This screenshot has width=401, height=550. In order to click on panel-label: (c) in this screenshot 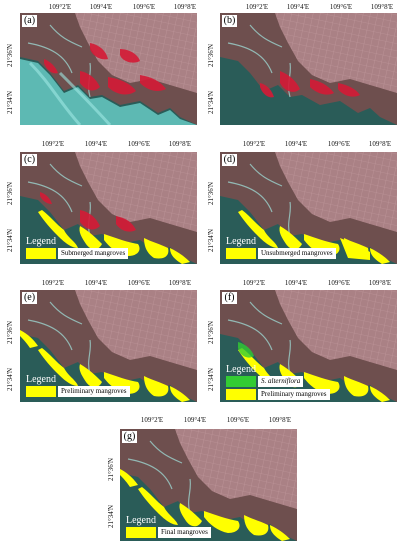, I will do `click(29, 160)`.